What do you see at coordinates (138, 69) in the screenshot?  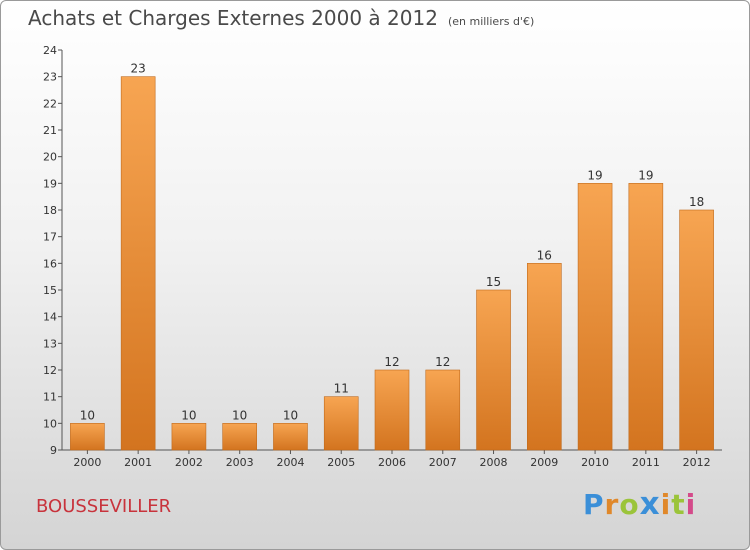 I see `bar-value-label: 23` at bounding box center [138, 69].